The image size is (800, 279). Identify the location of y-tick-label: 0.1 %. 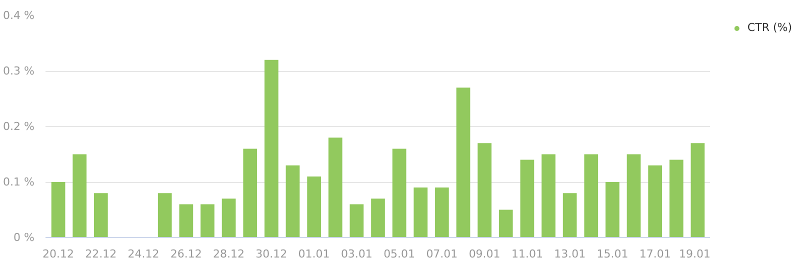
(19, 182).